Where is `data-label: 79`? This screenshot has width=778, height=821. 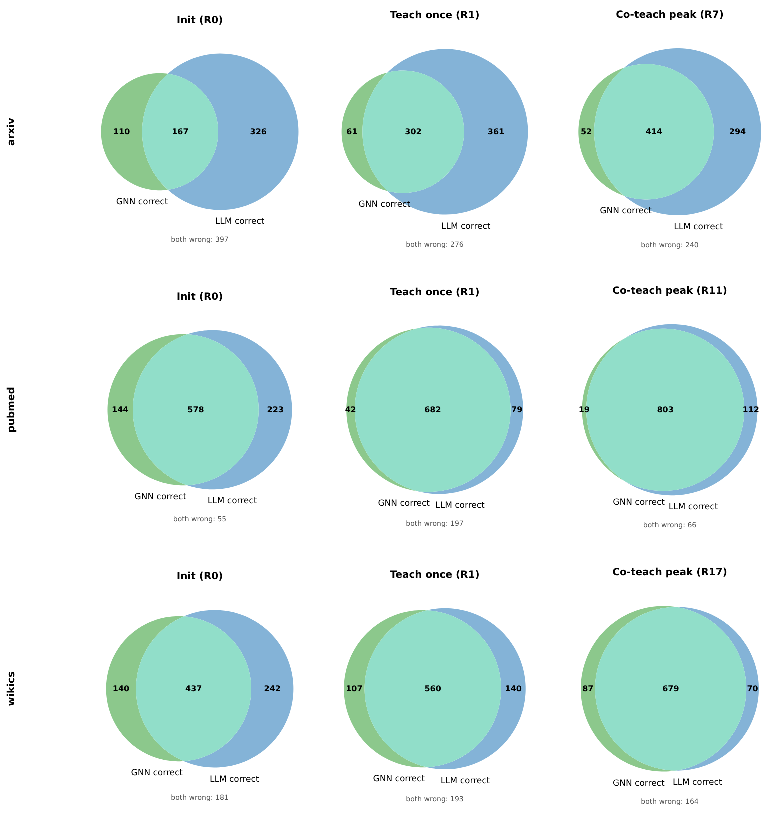
data-label: 79 is located at coordinates (518, 410).